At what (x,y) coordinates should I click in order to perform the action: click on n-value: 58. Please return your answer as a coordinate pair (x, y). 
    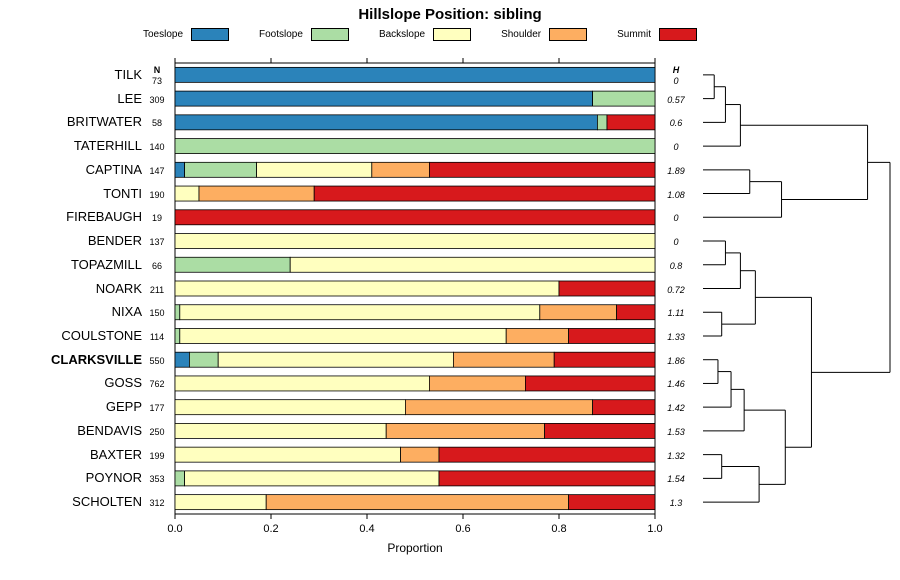
    Looking at the image, I should click on (156, 123).